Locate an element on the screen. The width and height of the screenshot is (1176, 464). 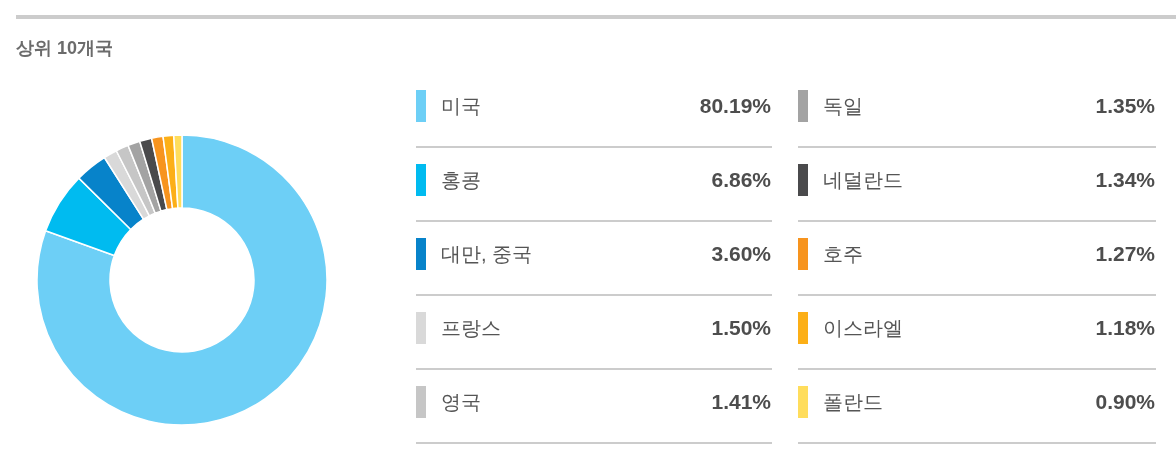
data-label: 3.60% is located at coordinates (741, 253).